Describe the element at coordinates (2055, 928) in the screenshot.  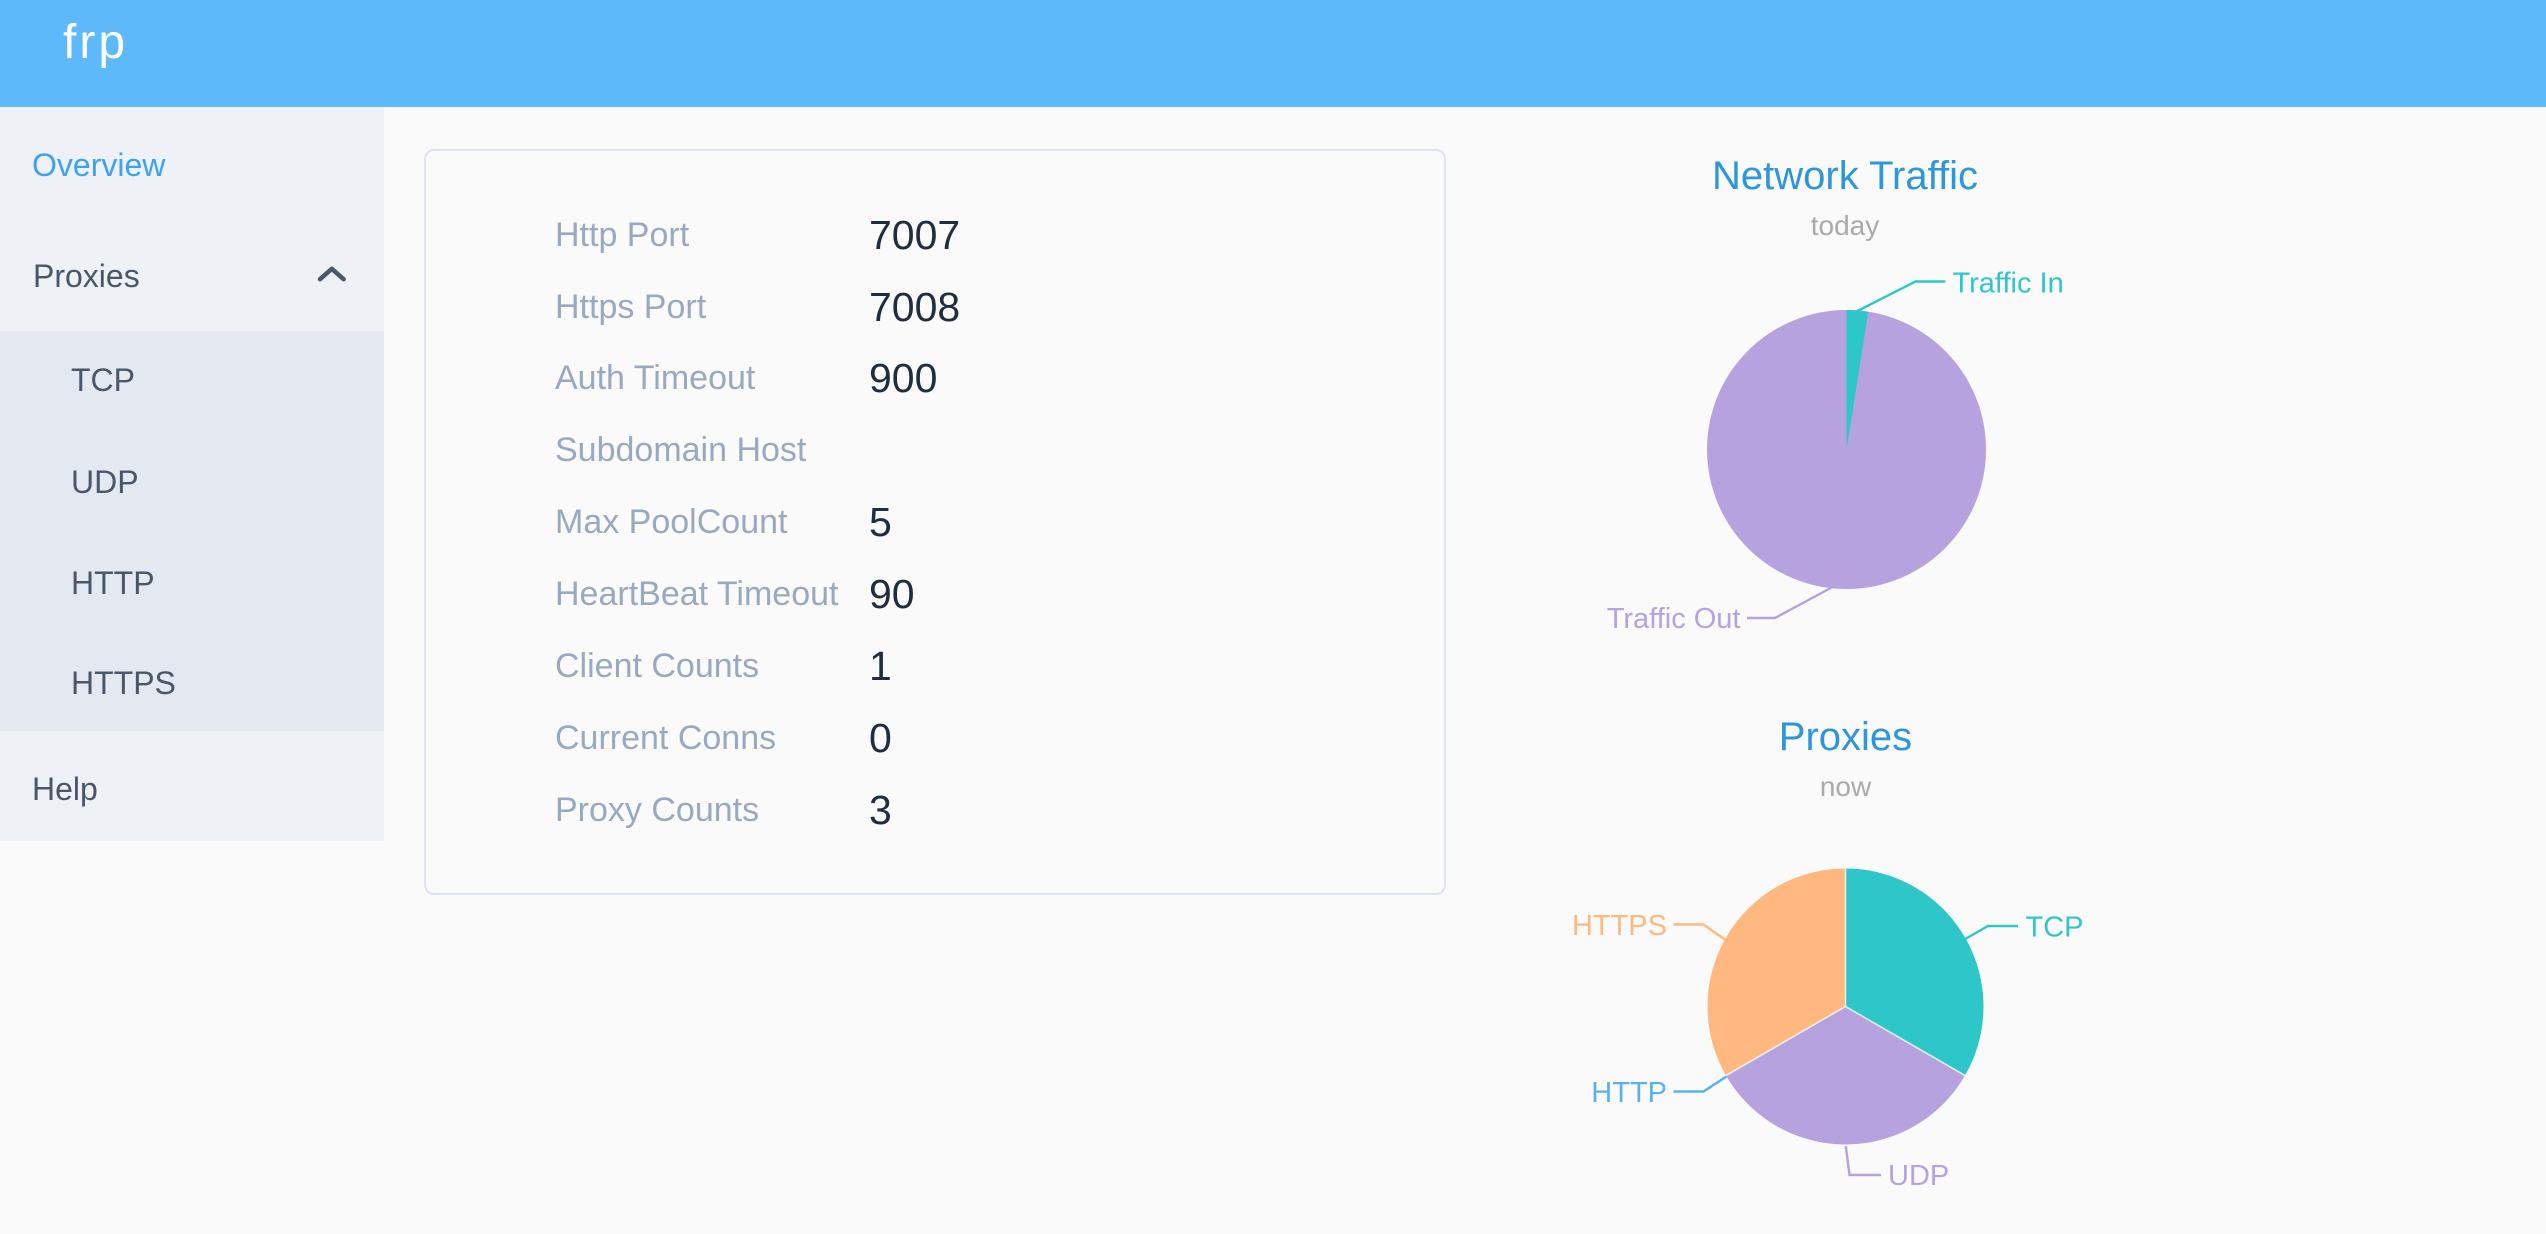
I see `svg-text: TCP` at that location.